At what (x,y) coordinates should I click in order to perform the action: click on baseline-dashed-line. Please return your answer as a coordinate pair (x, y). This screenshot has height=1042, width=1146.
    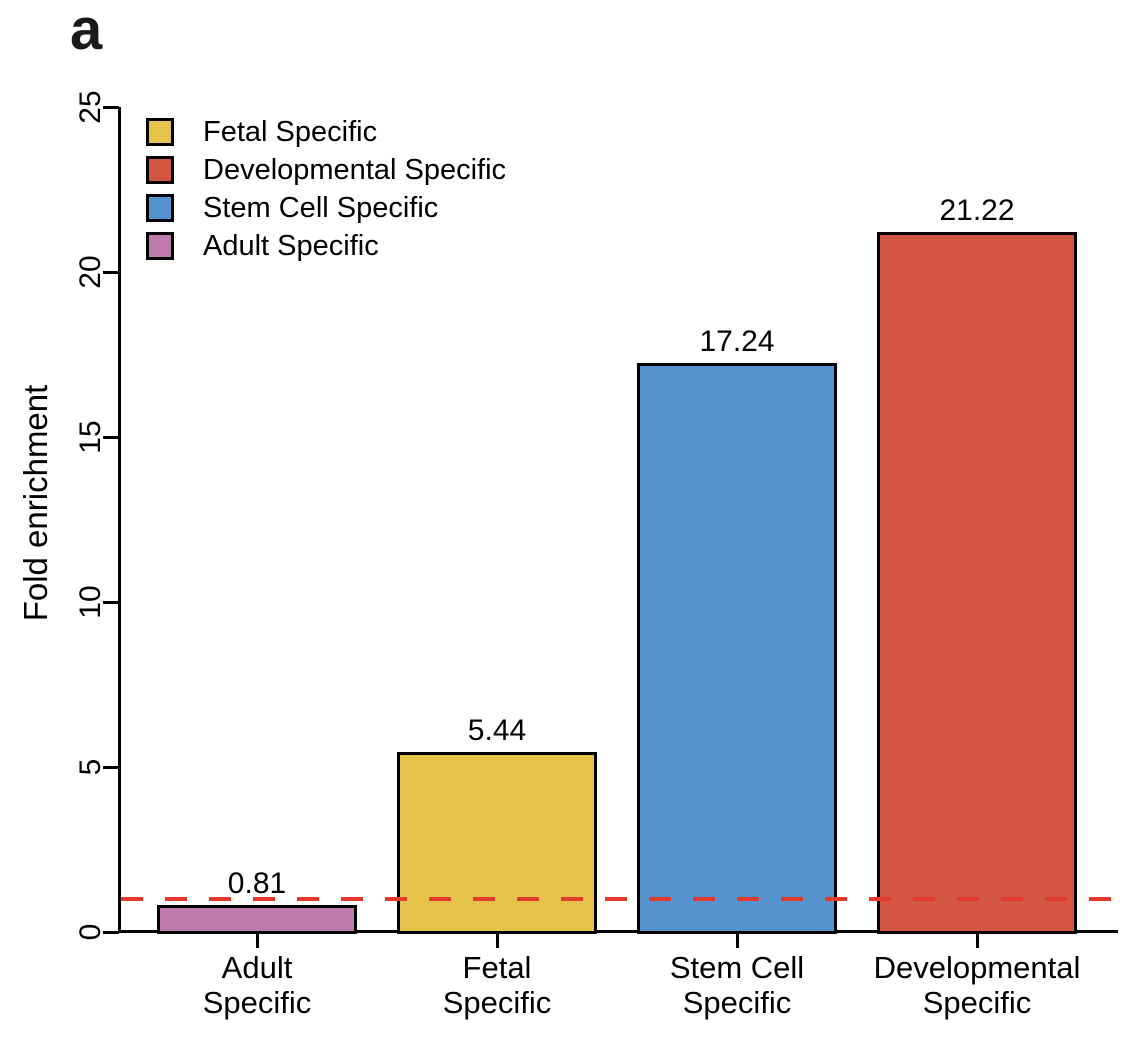
    Looking at the image, I should click on (621, 899).